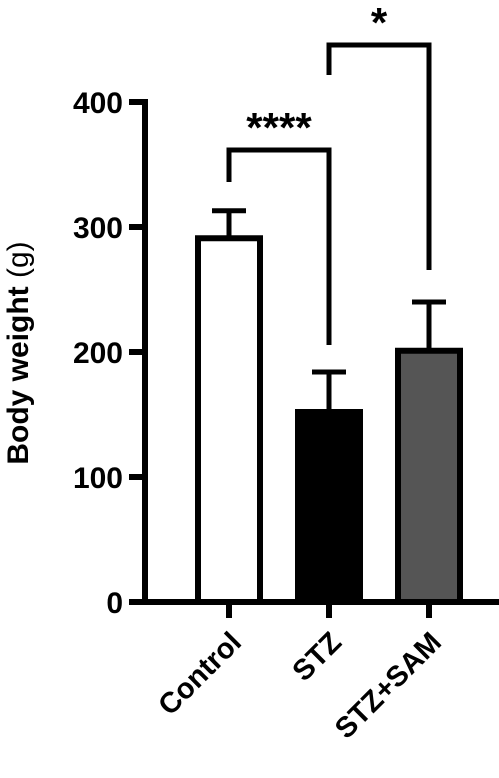  What do you see at coordinates (279, 127) in the screenshot?
I see `significance-label: ****` at bounding box center [279, 127].